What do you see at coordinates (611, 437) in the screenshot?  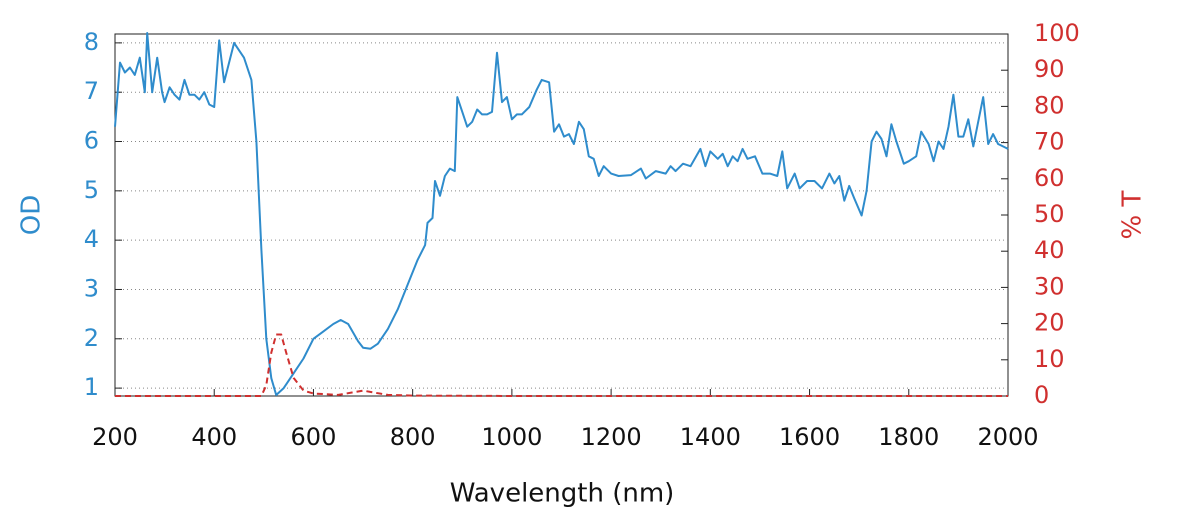 I see `x-tick-label: 1200` at bounding box center [611, 437].